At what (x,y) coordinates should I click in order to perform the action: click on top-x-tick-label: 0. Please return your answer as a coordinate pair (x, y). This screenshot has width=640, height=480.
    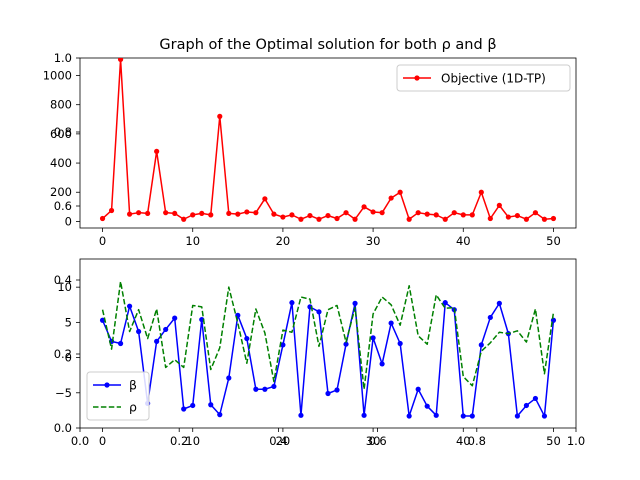
    Looking at the image, I should click on (102, 241).